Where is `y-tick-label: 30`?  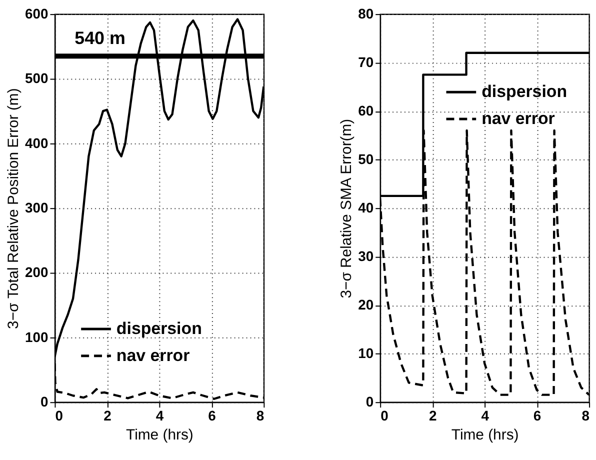
y-tick-label: 30 is located at coordinates (366, 256).